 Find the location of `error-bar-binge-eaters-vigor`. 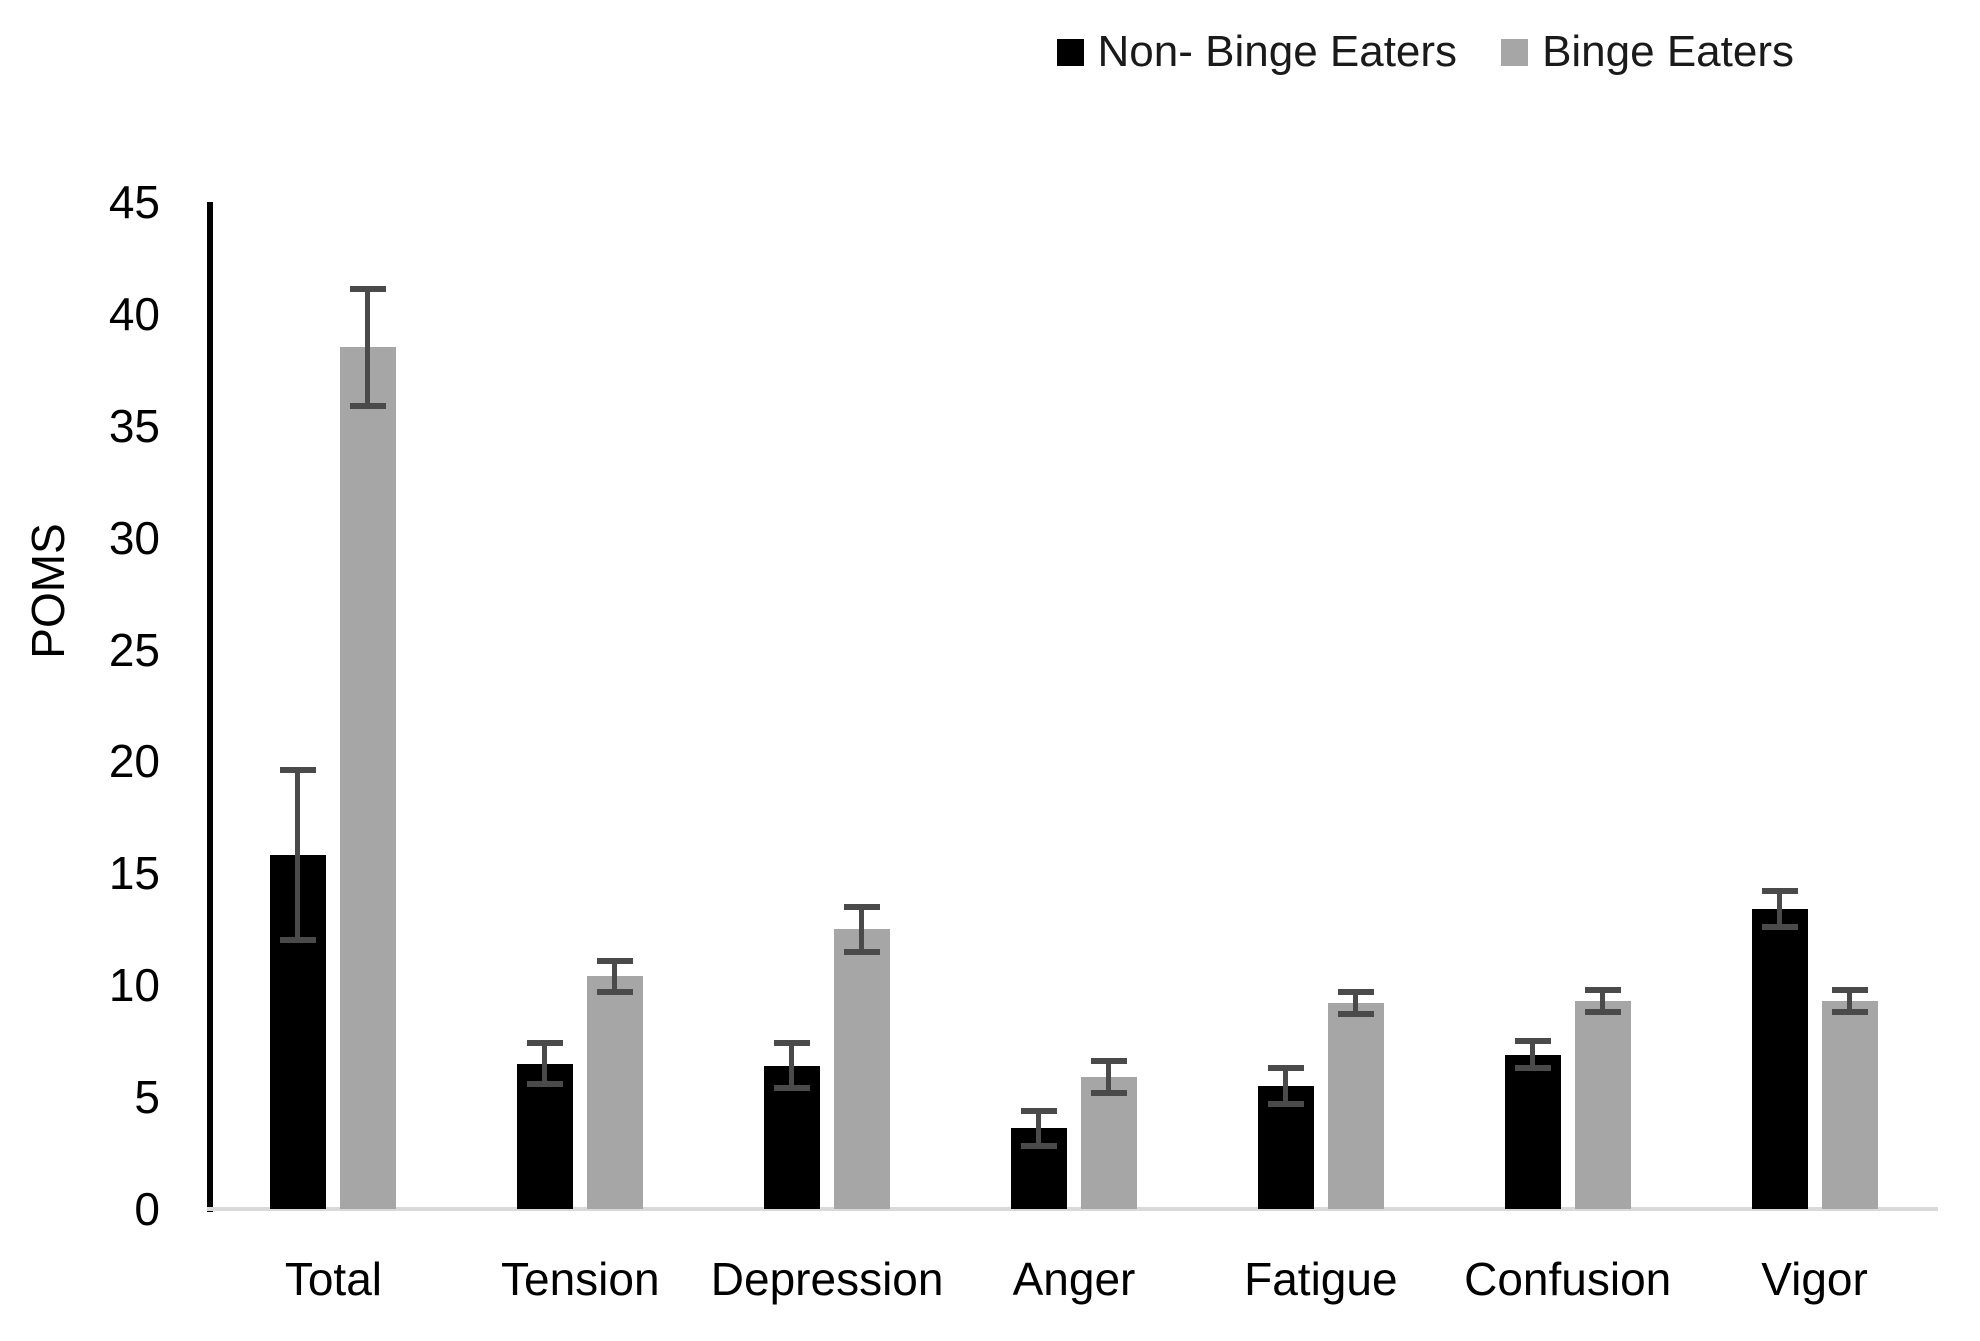

error-bar-binge-eaters-vigor is located at coordinates (1849, 1001).